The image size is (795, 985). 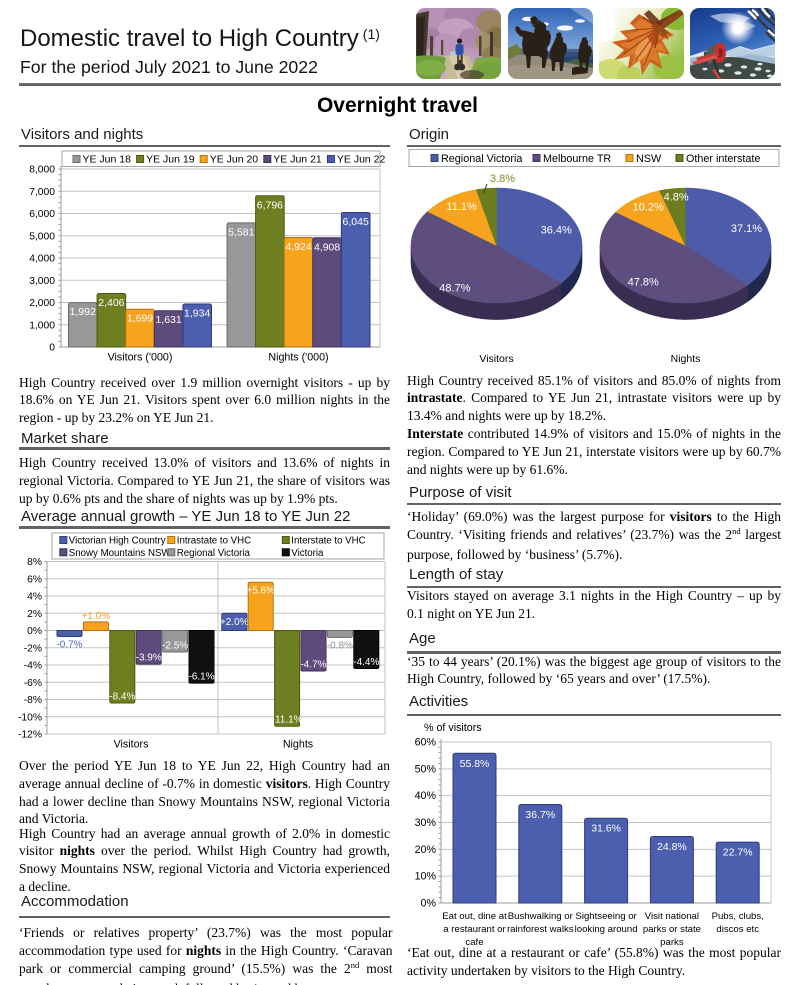 I want to click on svg-text: 1,992, so click(x=83, y=312).